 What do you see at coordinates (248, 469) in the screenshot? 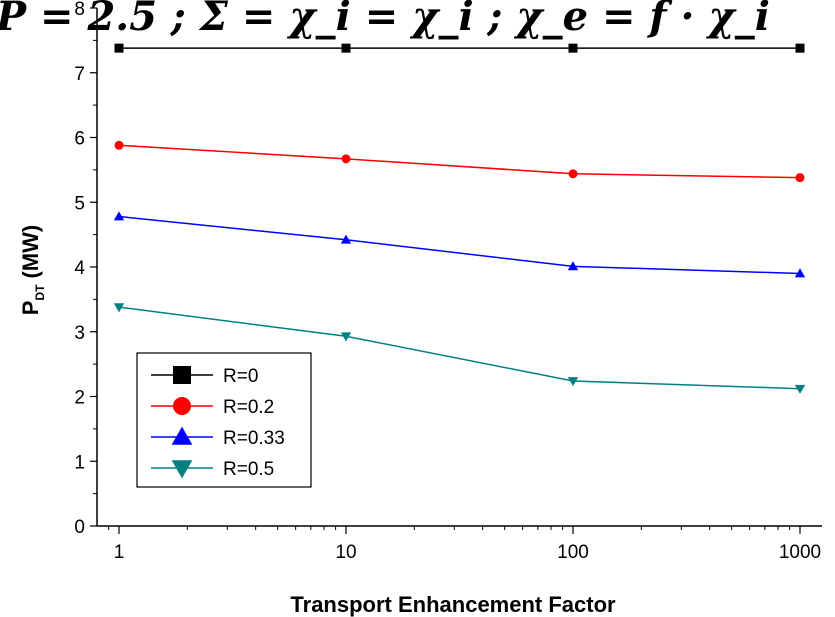
I see `legend-label: R=0.5` at bounding box center [248, 469].